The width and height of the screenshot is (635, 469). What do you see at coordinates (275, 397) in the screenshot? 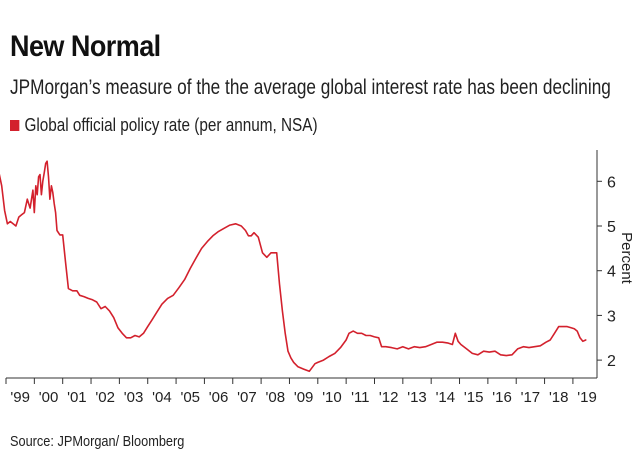
I see `x-tick-label: '08` at bounding box center [275, 397].